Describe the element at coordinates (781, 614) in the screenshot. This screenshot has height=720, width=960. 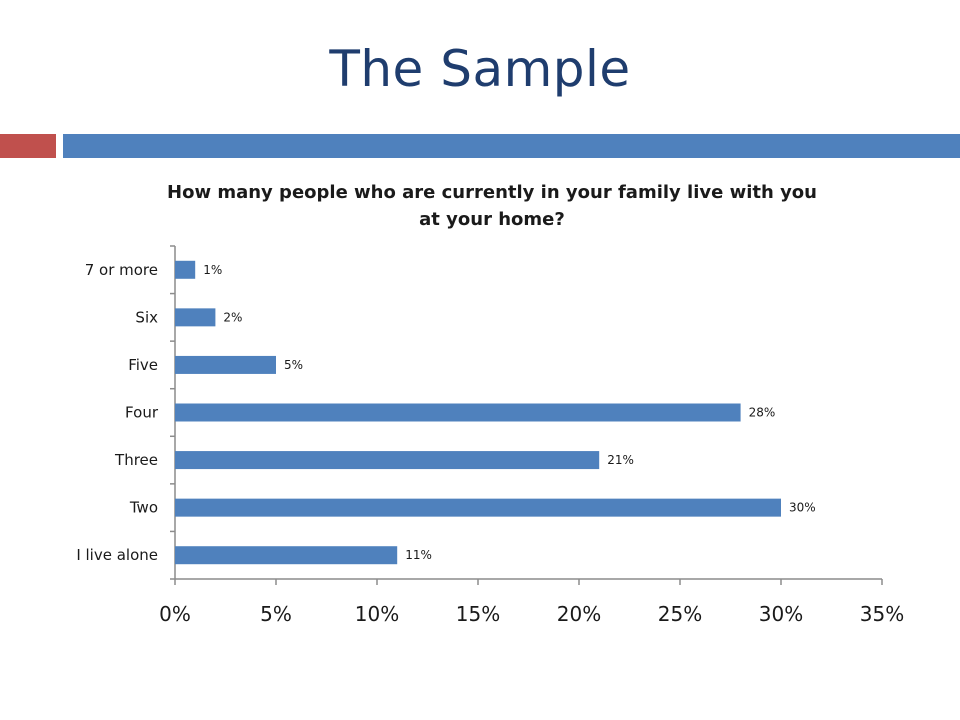
I see `x-tick-label: 30%` at that location.